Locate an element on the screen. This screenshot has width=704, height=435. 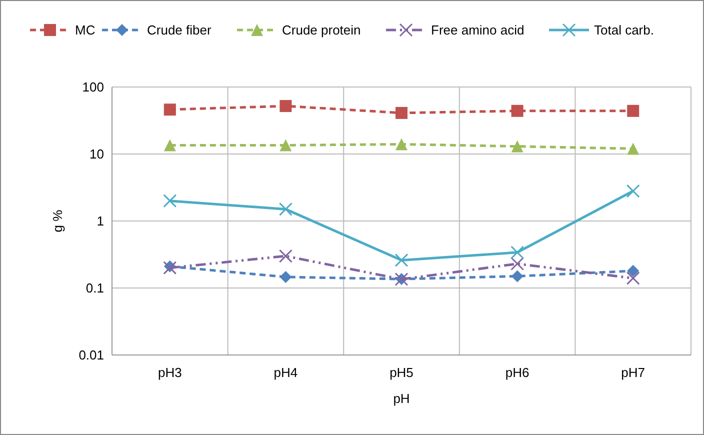
legend-label: Total carb. is located at coordinates (624, 30).